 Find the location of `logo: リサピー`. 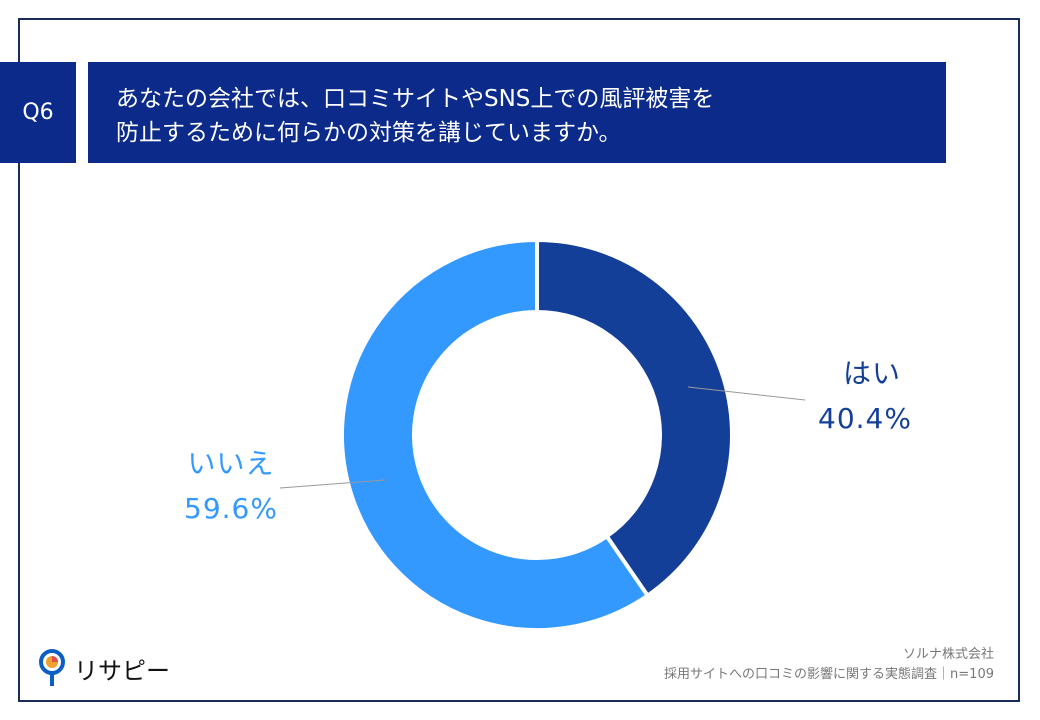

logo: リサピー is located at coordinates (104, 668).